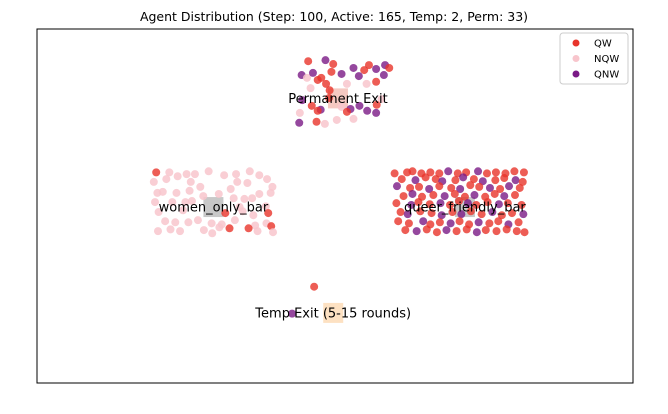  What do you see at coordinates (606, 75) in the screenshot?
I see `legend-label-qnw: QNW` at bounding box center [606, 75].